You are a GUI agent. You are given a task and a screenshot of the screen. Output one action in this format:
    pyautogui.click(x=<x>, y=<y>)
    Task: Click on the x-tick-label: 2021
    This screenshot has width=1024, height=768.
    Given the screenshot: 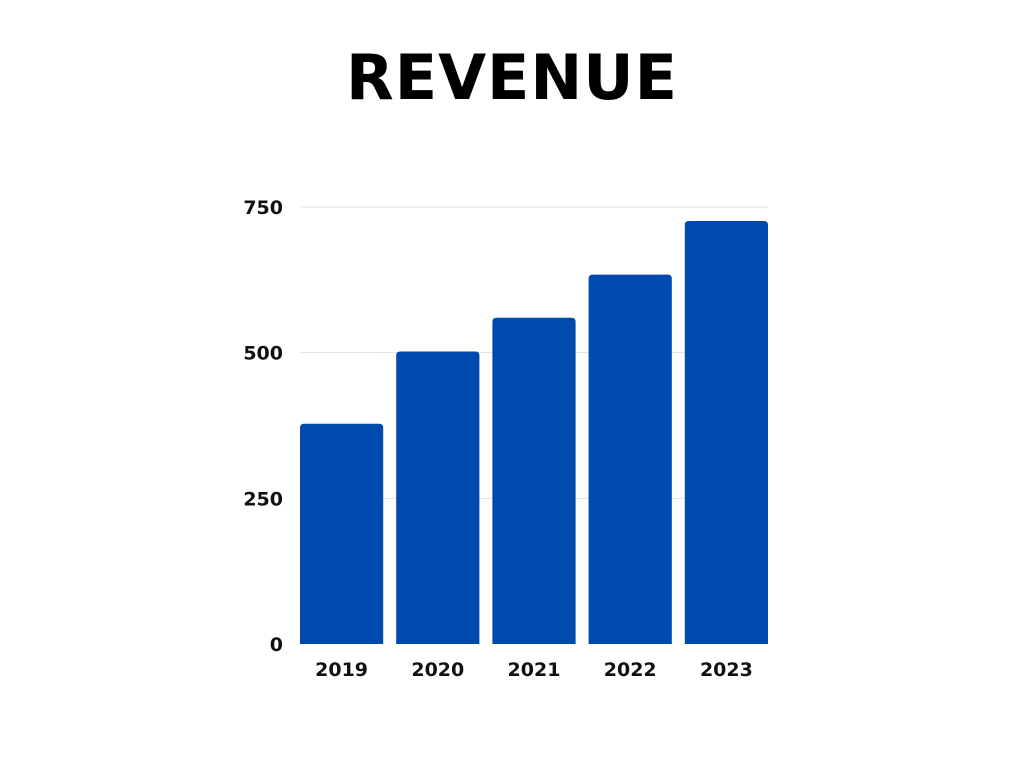 What is the action you would take?
    pyautogui.click(x=534, y=670)
    